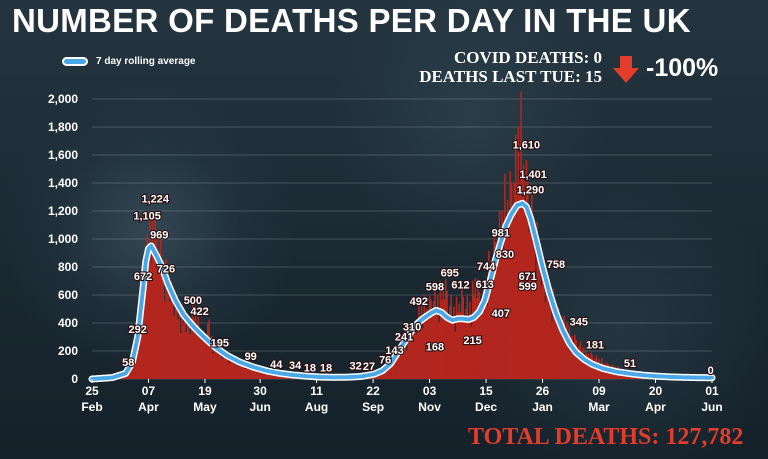  Describe the element at coordinates (711, 371) in the screenshot. I see `data-label: 0` at that location.